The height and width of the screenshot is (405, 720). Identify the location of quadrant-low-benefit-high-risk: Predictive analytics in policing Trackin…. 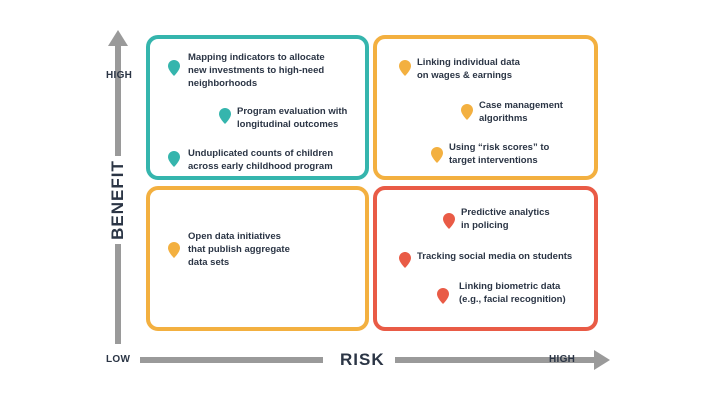
(485, 258).